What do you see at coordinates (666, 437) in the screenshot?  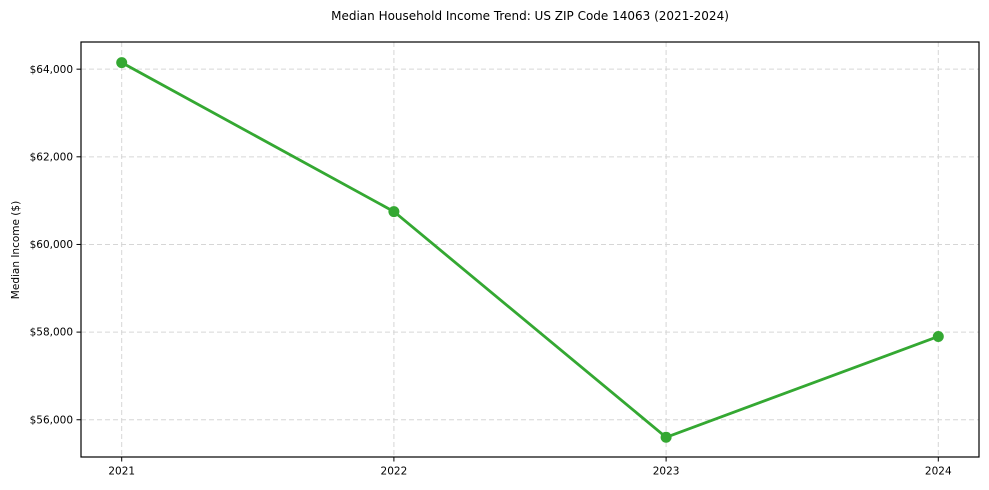 I see `data-point-2023` at bounding box center [666, 437].